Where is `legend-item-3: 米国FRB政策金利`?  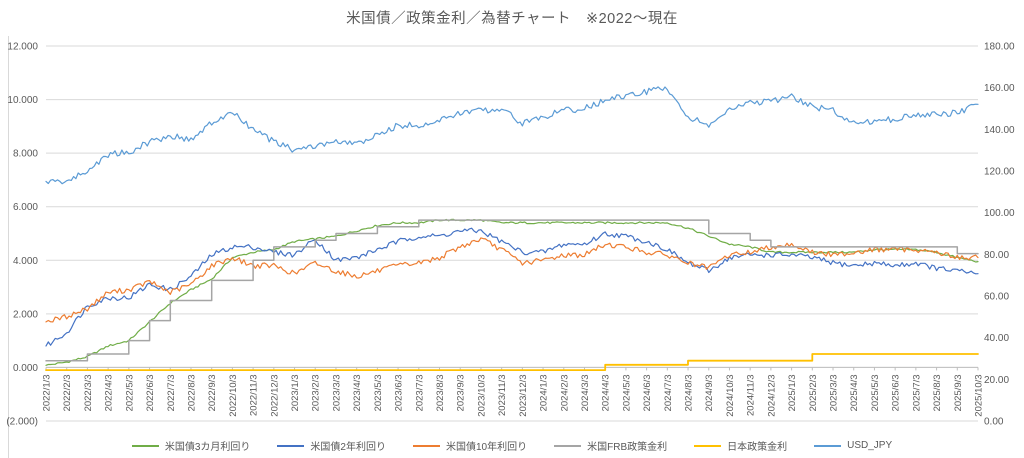 legend-item-3: 米国FRB政策金利 is located at coordinates (610, 445).